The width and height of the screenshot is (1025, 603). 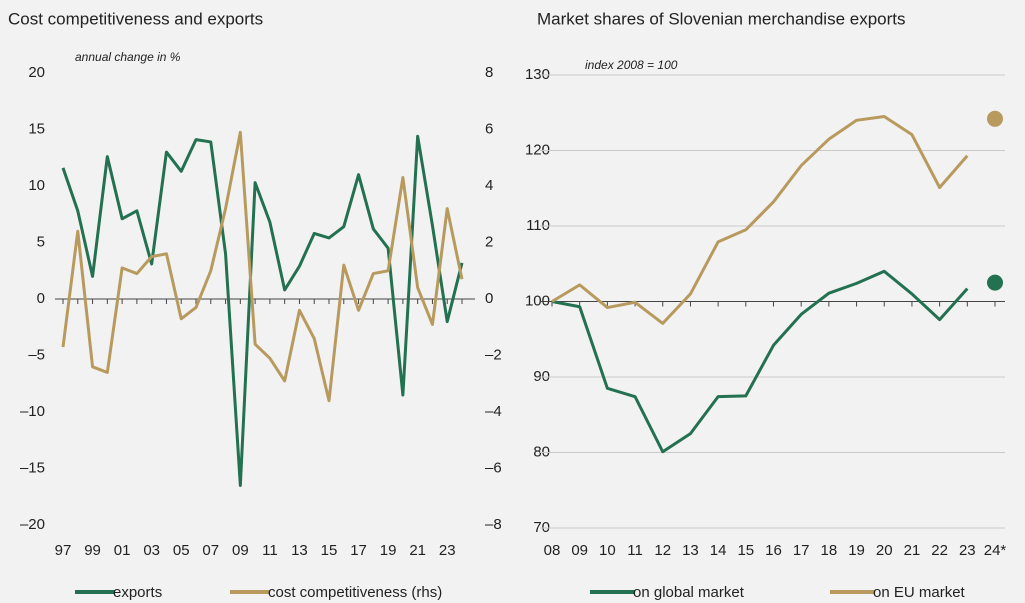 What do you see at coordinates (493, 411) in the screenshot?
I see `y2-tick-label: –4` at bounding box center [493, 411].